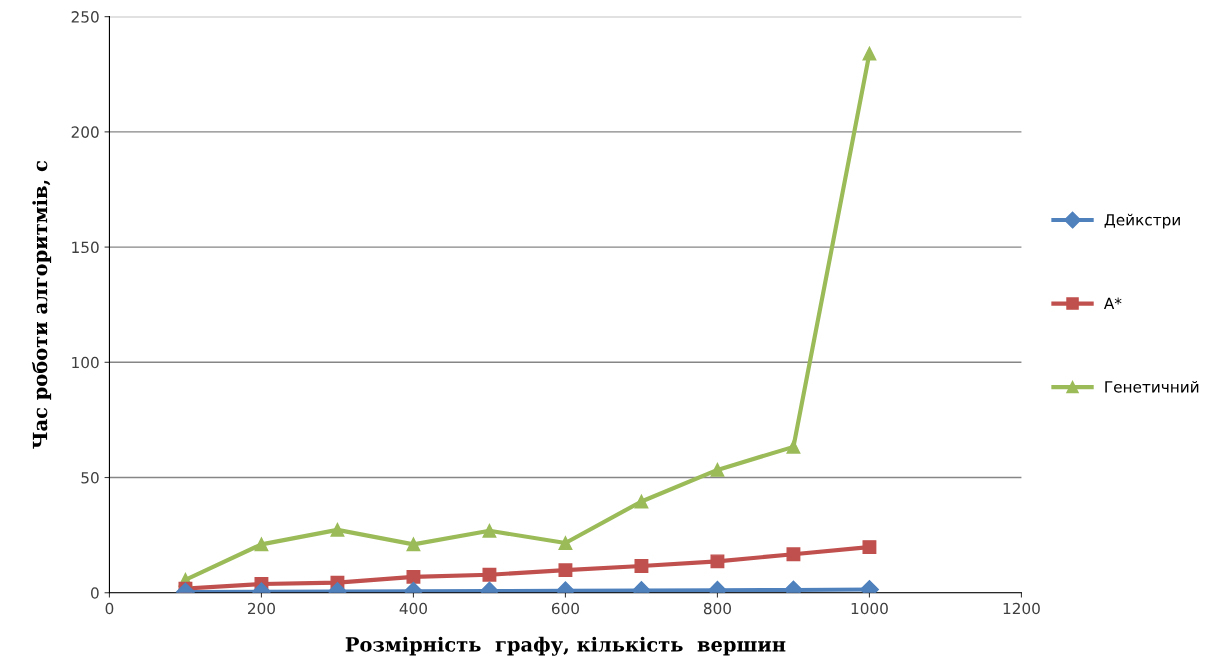  What do you see at coordinates (109, 608) in the screenshot?
I see `x-tick-label: 0` at bounding box center [109, 608].